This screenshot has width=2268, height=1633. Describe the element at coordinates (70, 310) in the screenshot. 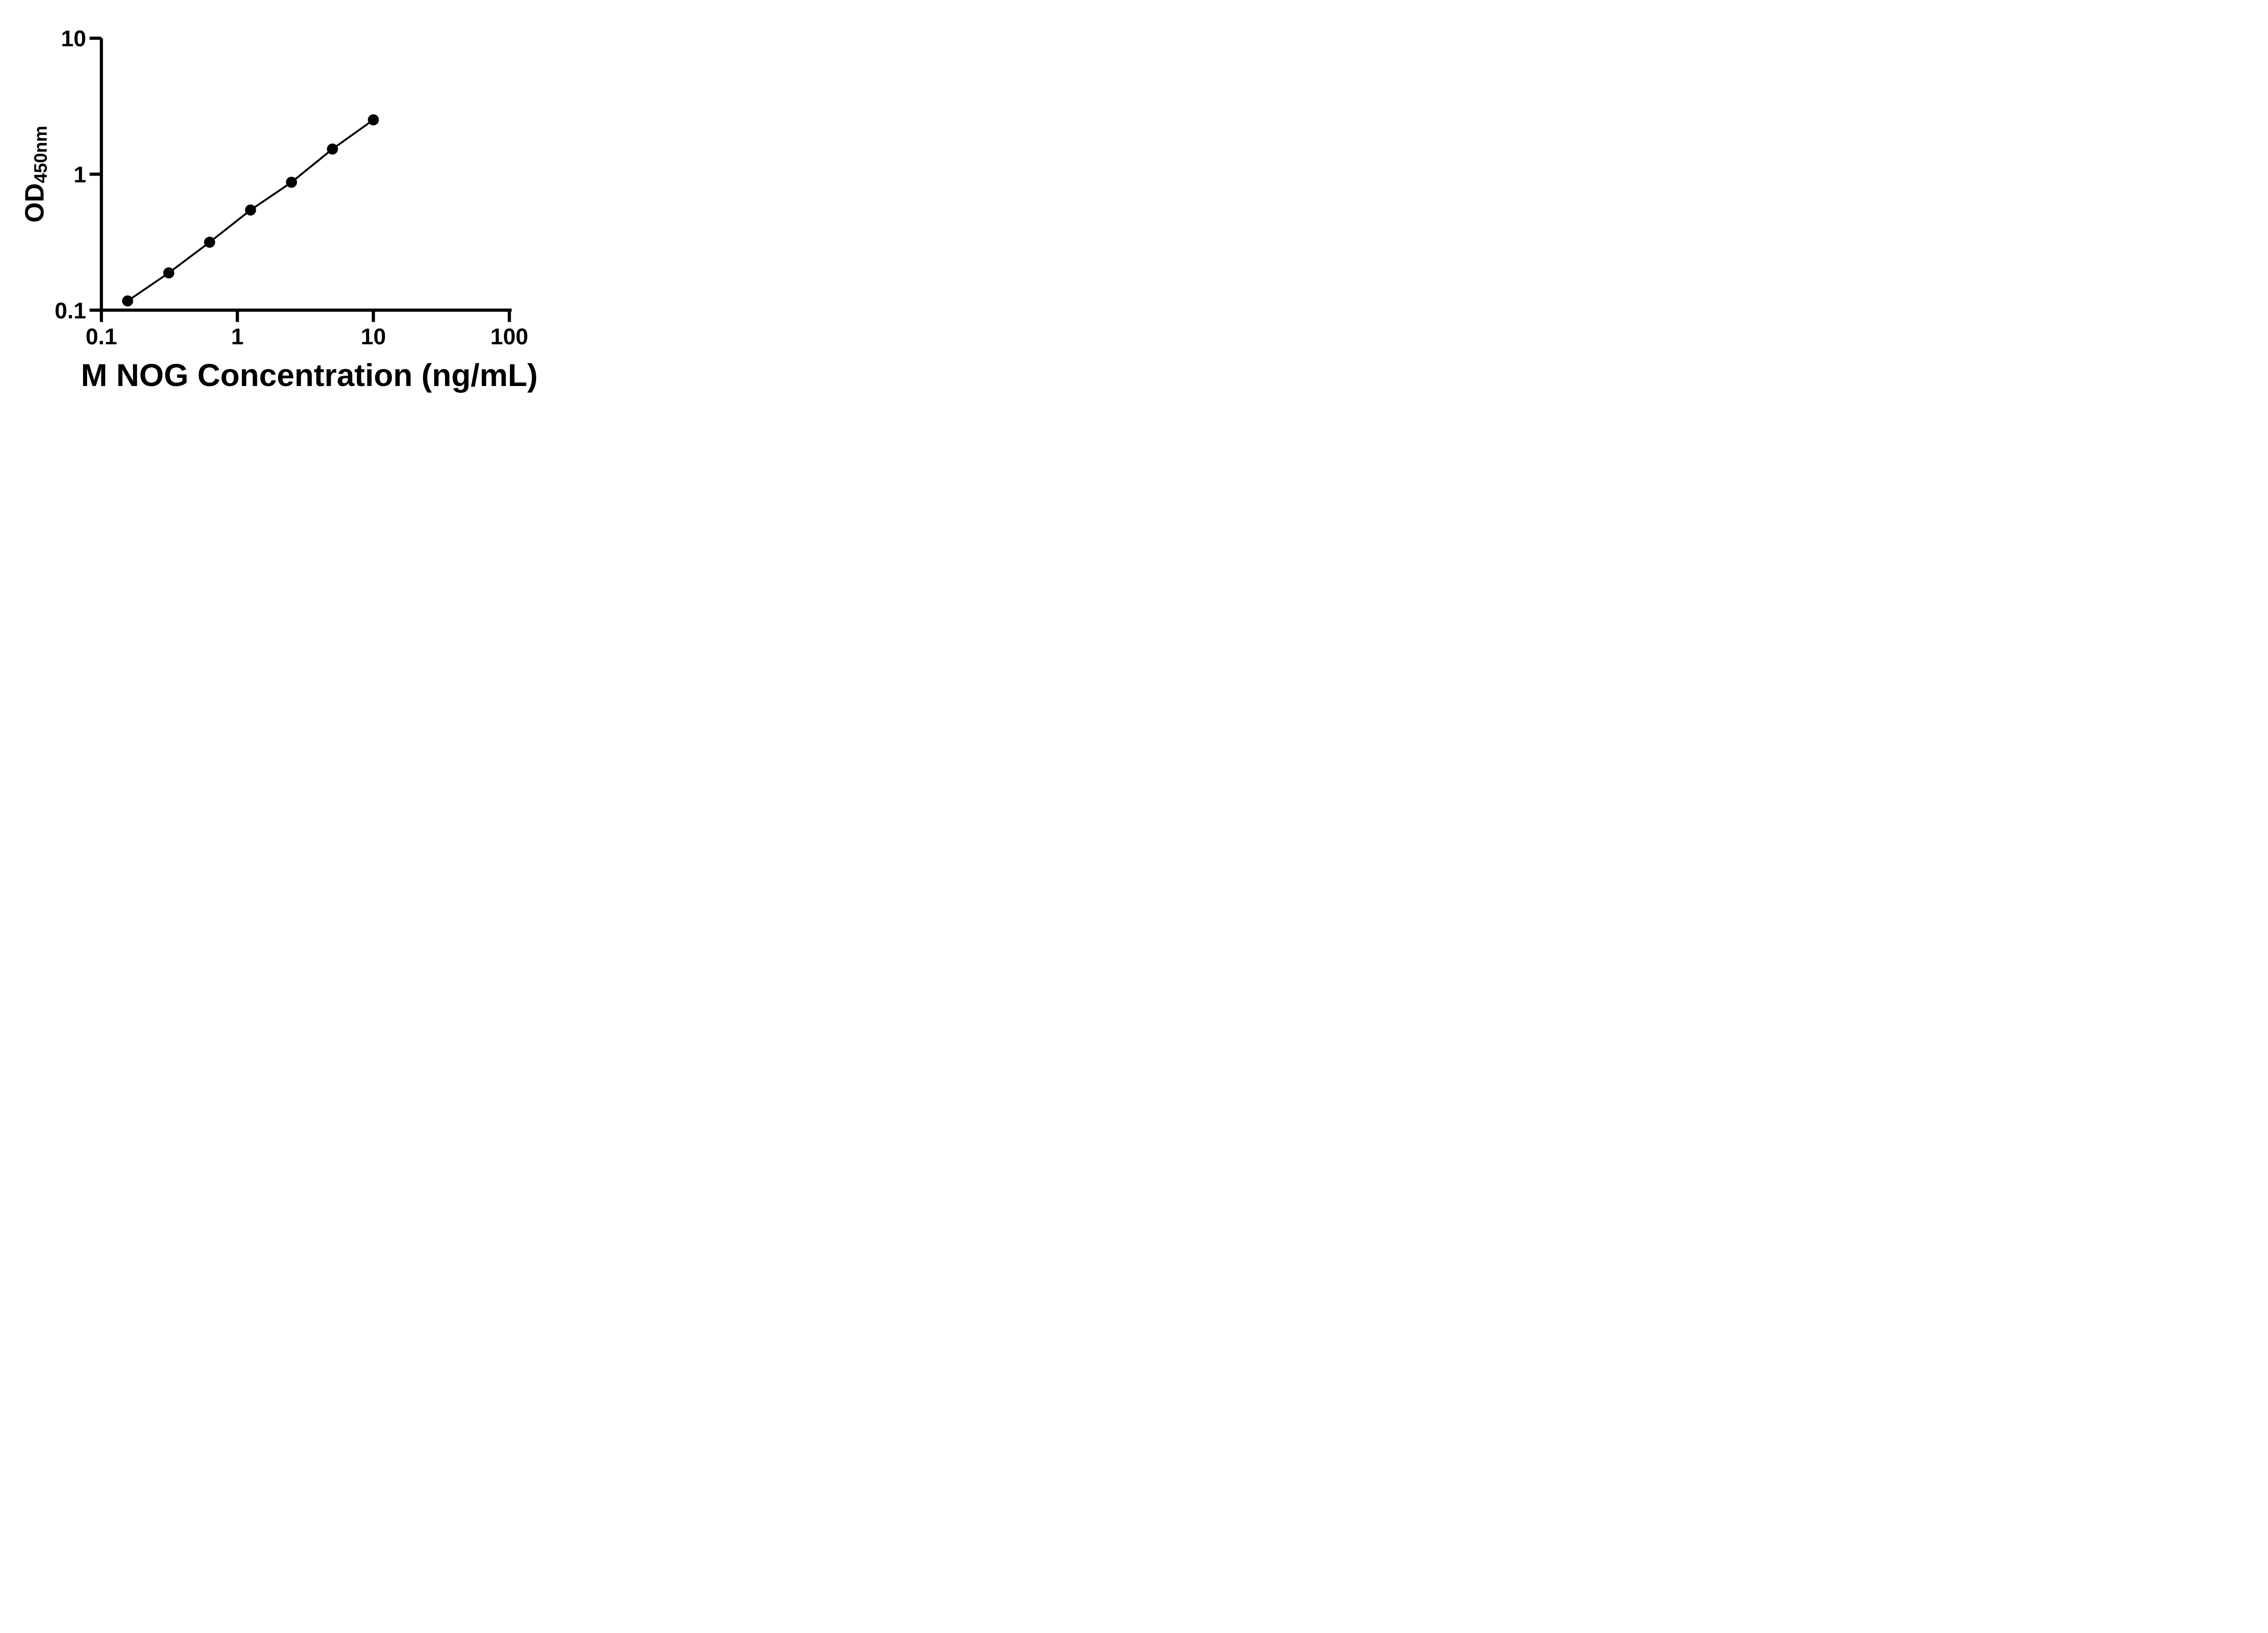

I see `y-tick-label-0.1: 0.1` at that location.